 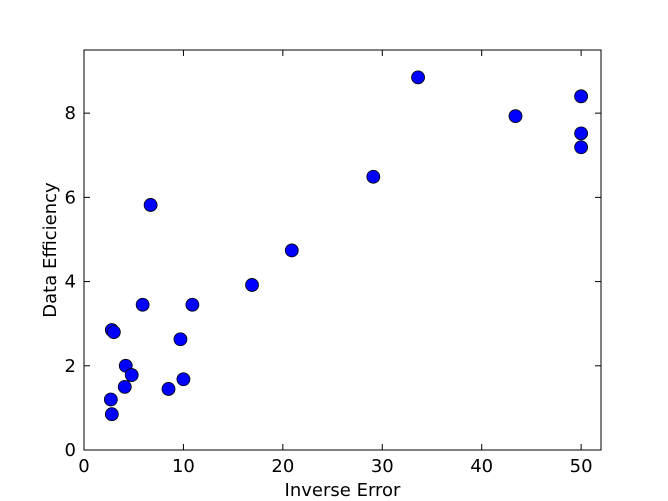 What do you see at coordinates (382, 466) in the screenshot?
I see `x-tick-label: 30` at bounding box center [382, 466].